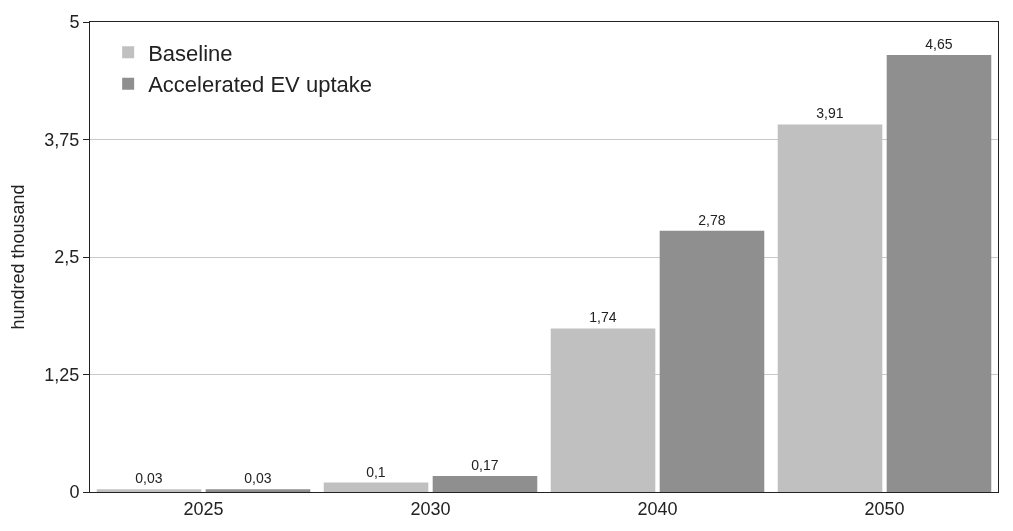  I want to click on data-label: 0,17, so click(485, 465).